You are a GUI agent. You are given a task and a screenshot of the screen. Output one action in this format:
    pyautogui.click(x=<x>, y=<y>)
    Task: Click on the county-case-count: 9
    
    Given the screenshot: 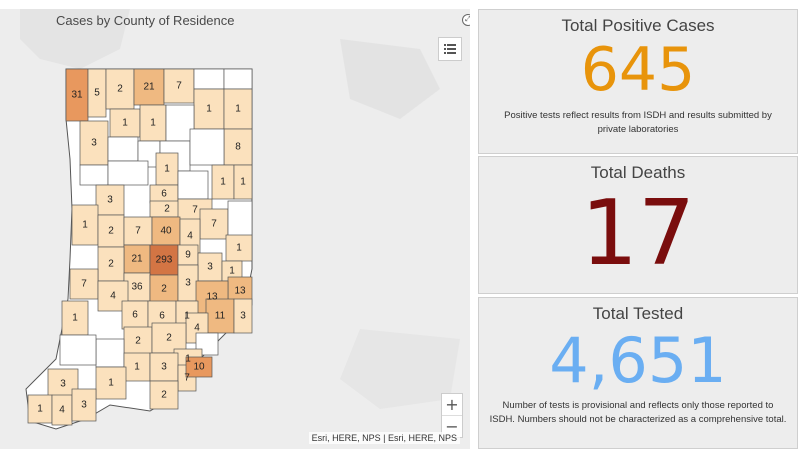 What is the action you would take?
    pyautogui.click(x=188, y=255)
    